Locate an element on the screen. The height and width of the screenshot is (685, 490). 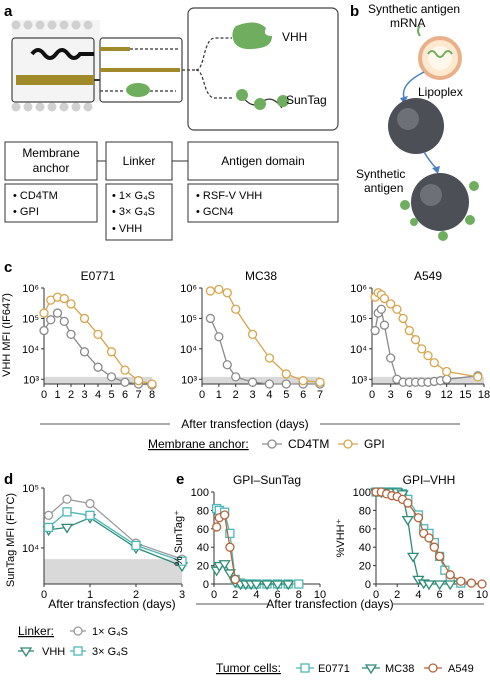
y-tick-label: 10⁵ is located at coordinates (358, 319).